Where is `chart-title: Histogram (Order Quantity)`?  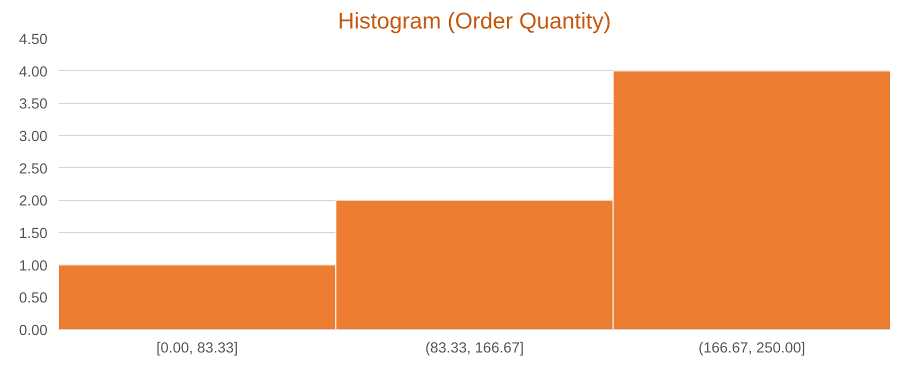 chart-title: Histogram (Order Quantity) is located at coordinates (475, 21).